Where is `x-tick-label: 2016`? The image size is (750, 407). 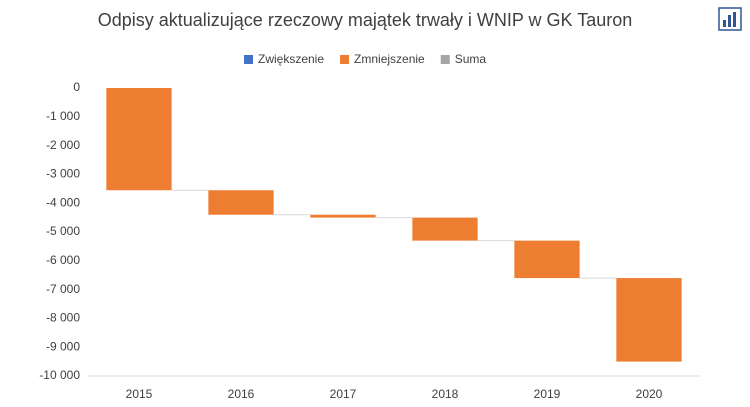
x-tick-label: 2016 is located at coordinates (241, 394).